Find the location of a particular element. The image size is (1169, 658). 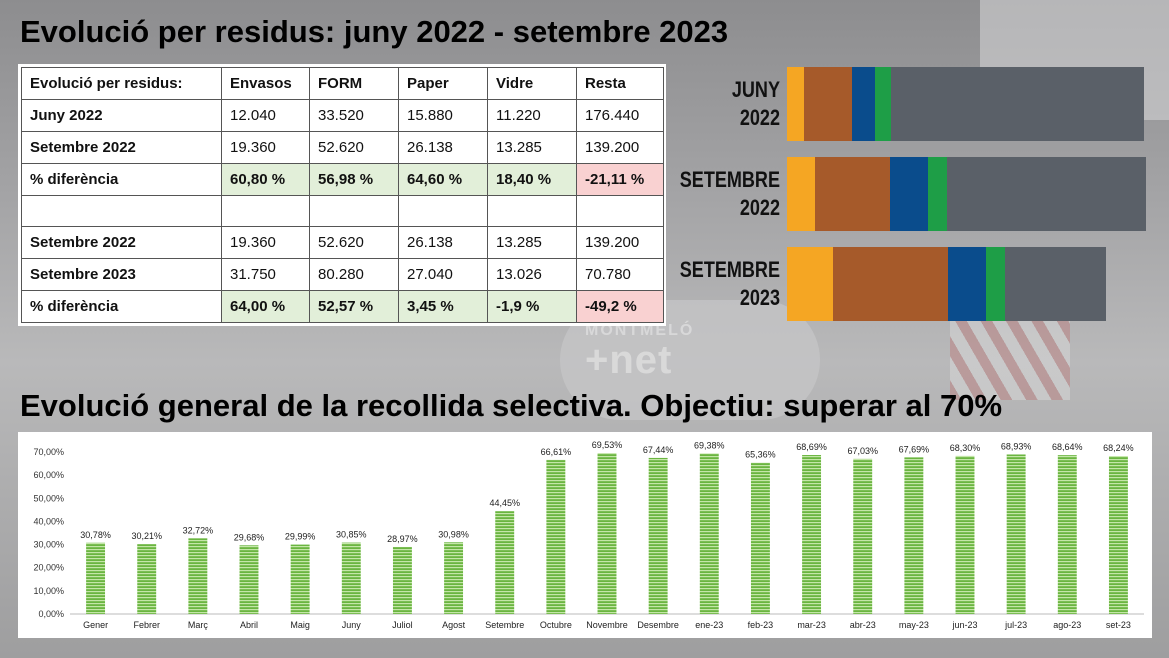

y-tick-label: 50,00% is located at coordinates (48, 498).